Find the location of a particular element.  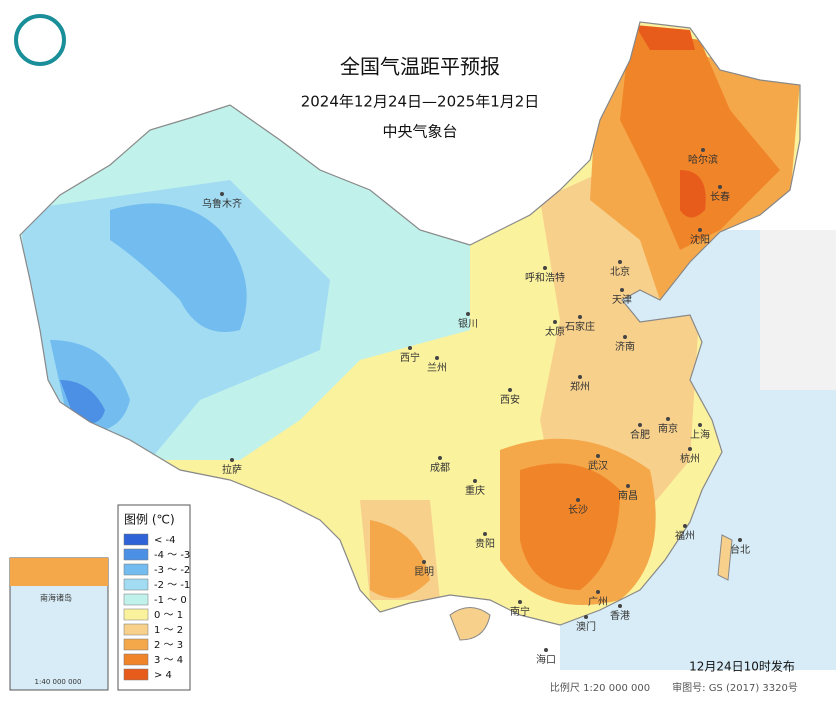

legend-label: -2 ～ -1 is located at coordinates (172, 585).